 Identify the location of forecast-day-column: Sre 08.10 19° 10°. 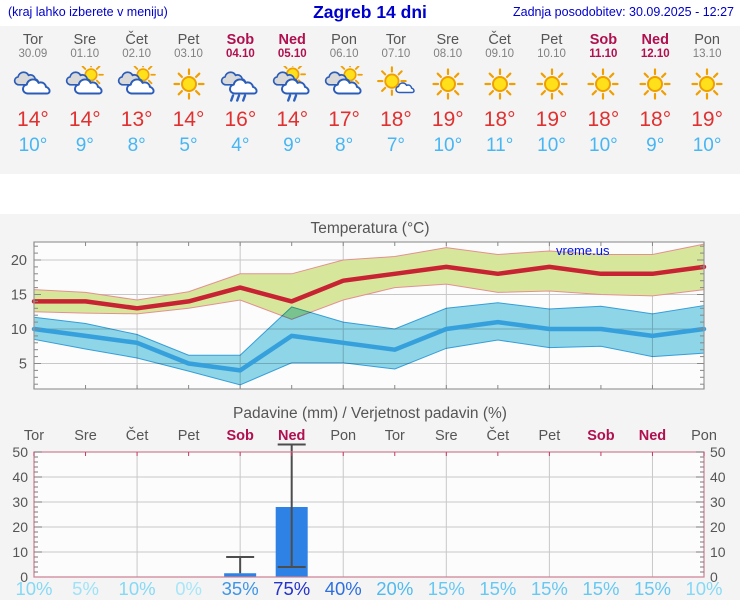
(448, 103).